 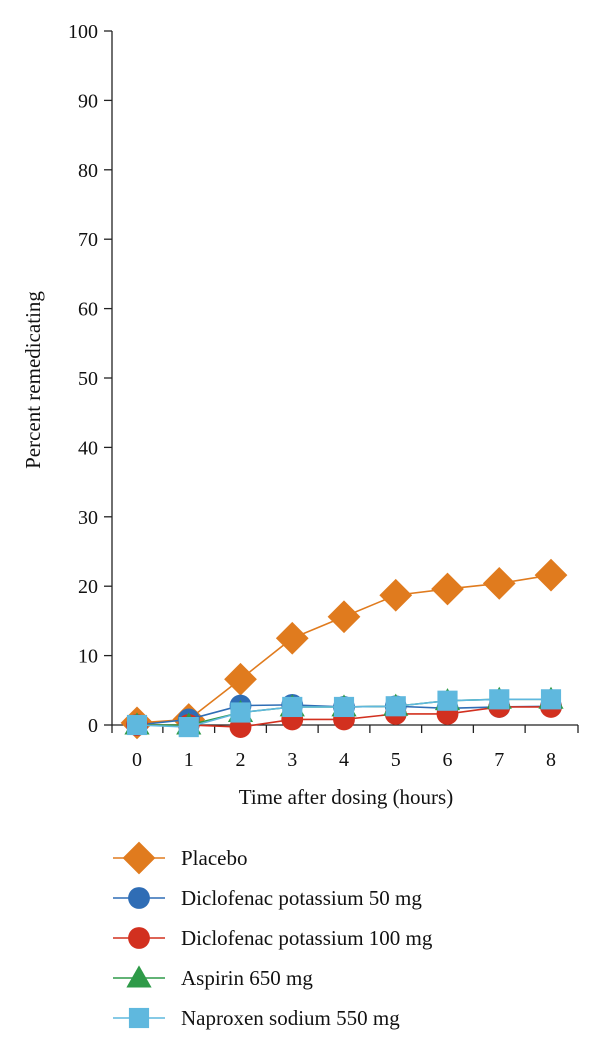 What do you see at coordinates (344, 760) in the screenshot?
I see `x-tick-label: 4` at bounding box center [344, 760].